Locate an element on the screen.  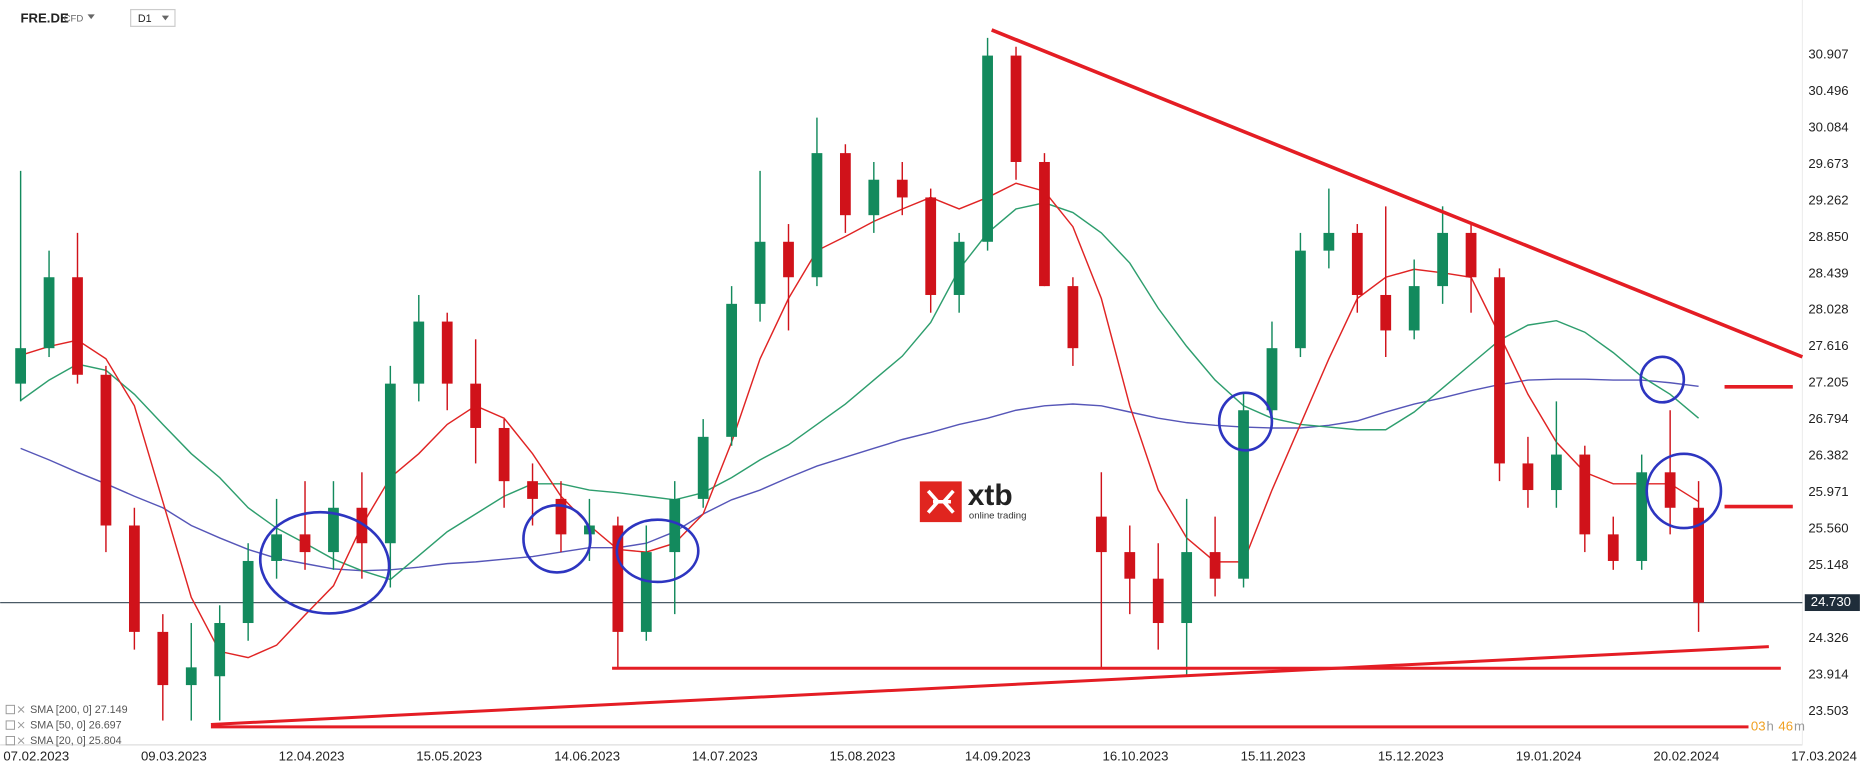
legend-entry: SMA [200, 0] 27.149 is located at coordinates (79, 710).